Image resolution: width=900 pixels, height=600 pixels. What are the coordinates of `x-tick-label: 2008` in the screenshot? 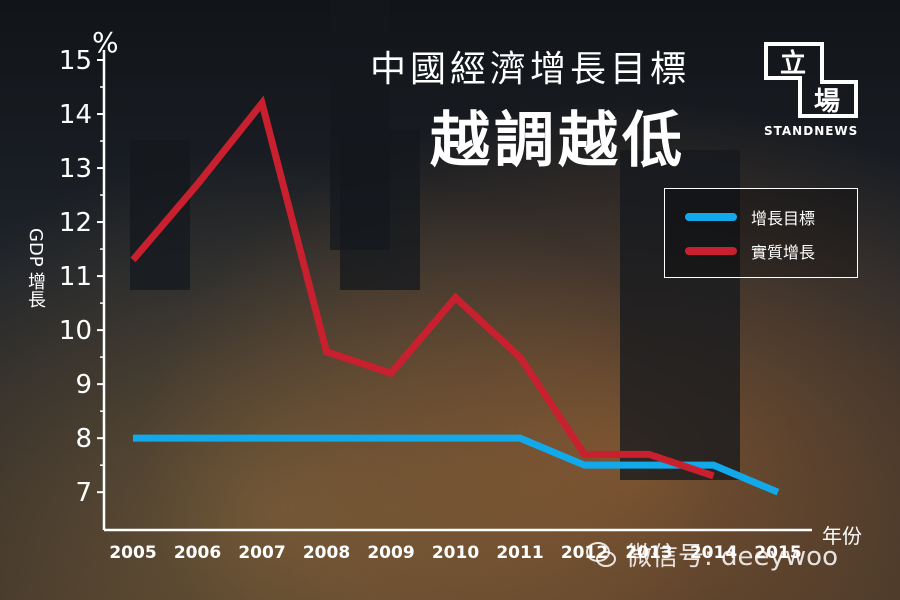 It's located at (326, 553).